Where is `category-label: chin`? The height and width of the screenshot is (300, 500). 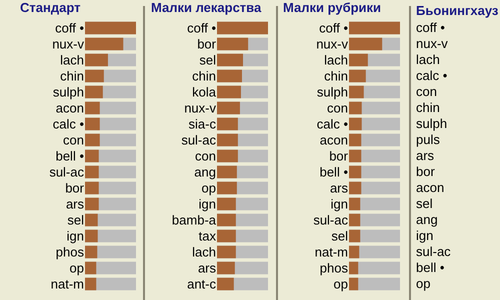
category-label: chin is located at coordinates (428, 108).